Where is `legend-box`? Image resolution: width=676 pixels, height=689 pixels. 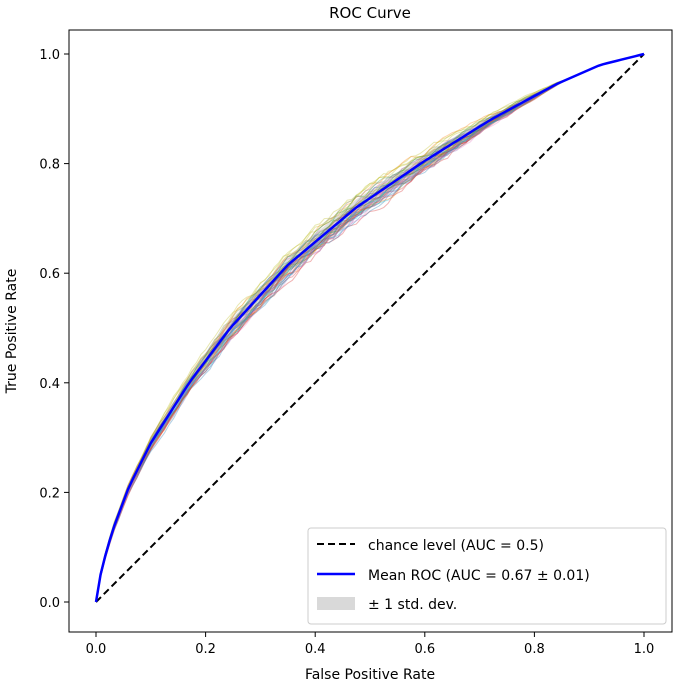 legend-box is located at coordinates (487, 576).